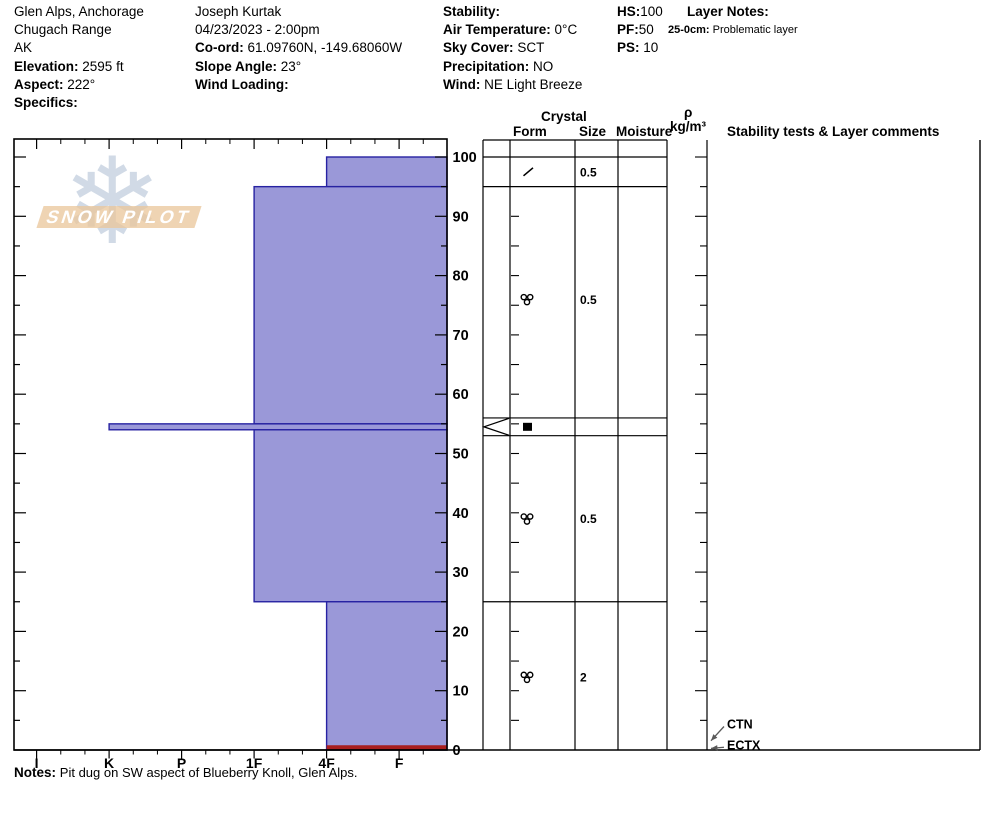 The height and width of the screenshot is (840, 994). What do you see at coordinates (81, 84) in the screenshot?
I see `aspect-value: 222°` at bounding box center [81, 84].